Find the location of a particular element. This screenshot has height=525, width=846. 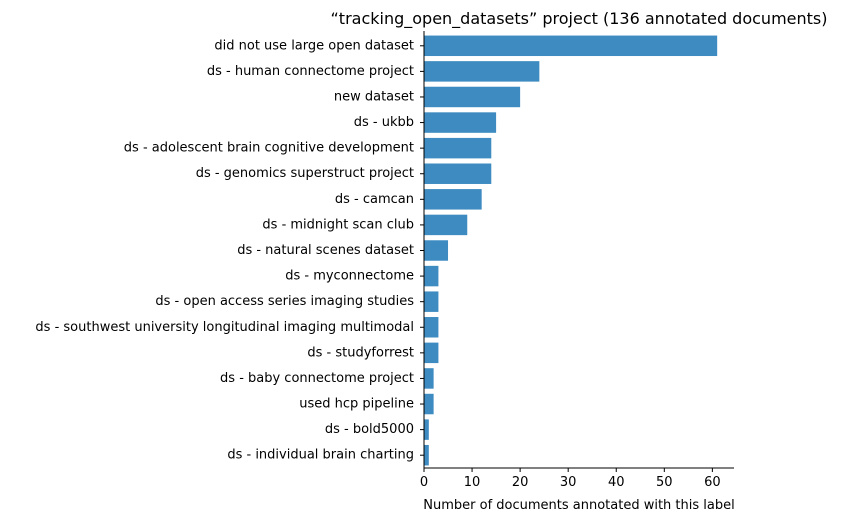

x-tick-label: 50 is located at coordinates (664, 482).